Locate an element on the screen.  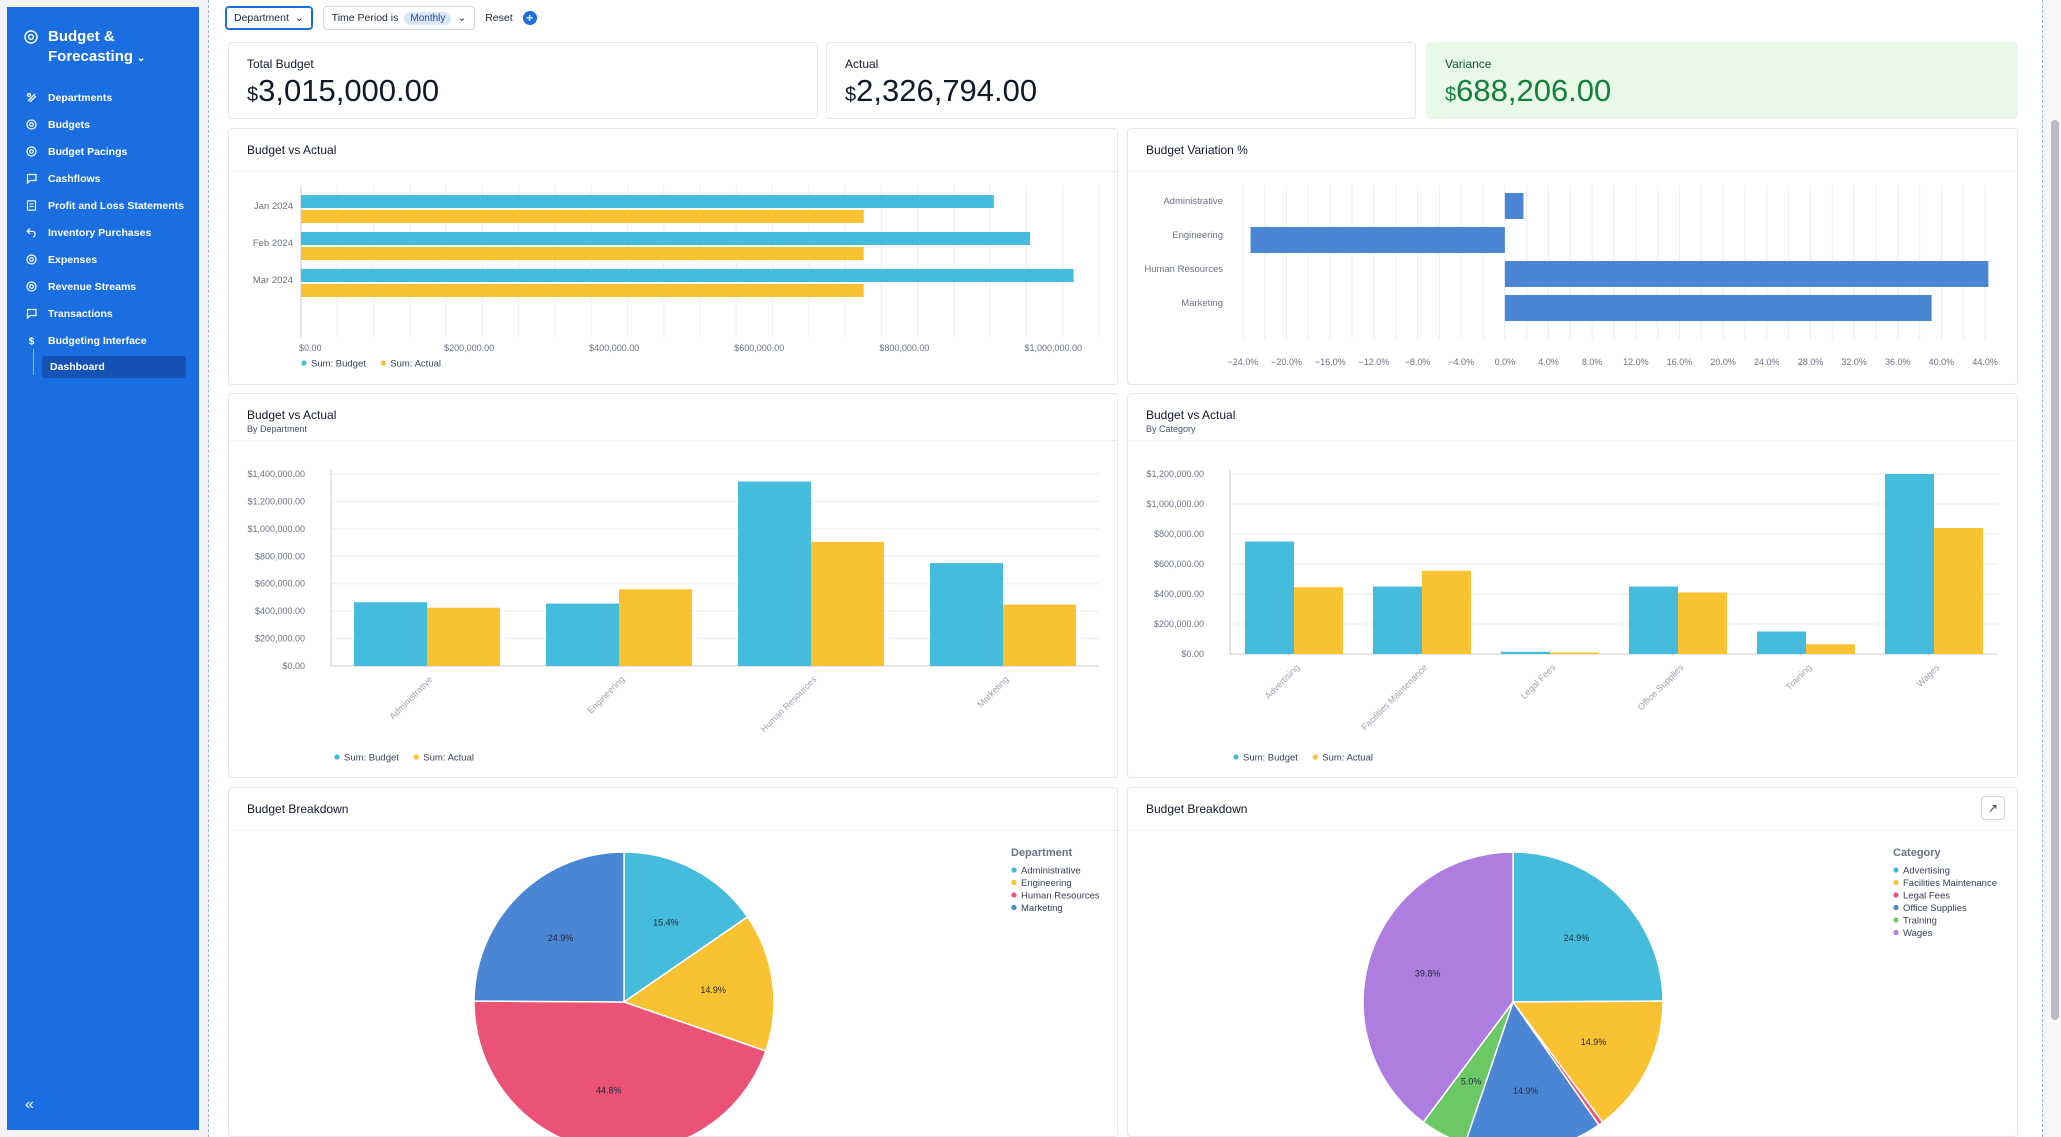
legend-label: Training is located at coordinates (1920, 921).